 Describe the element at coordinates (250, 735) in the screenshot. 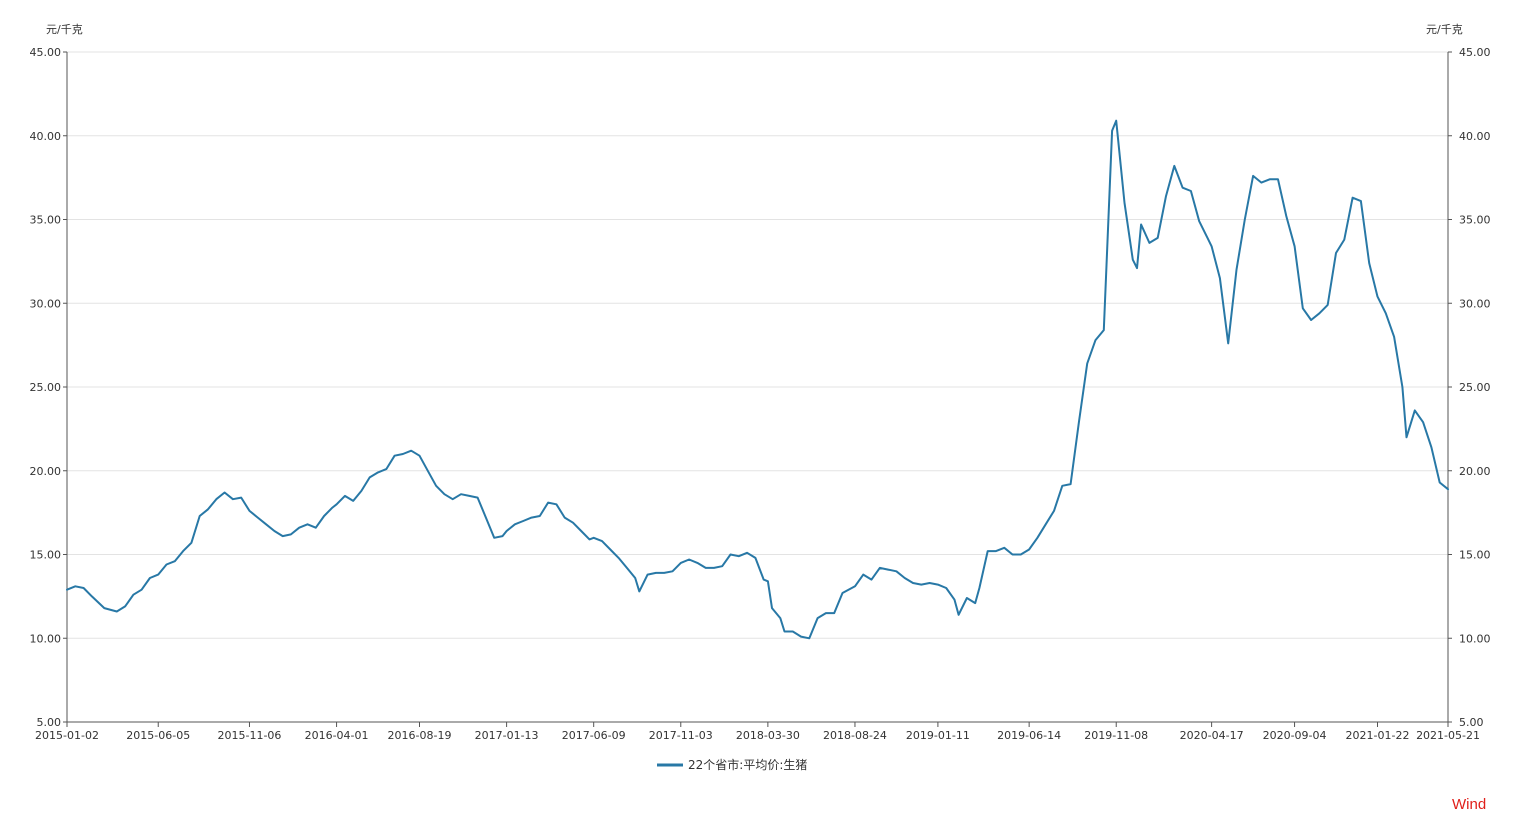

I see `x-tick-label: 2015-11-06` at that location.